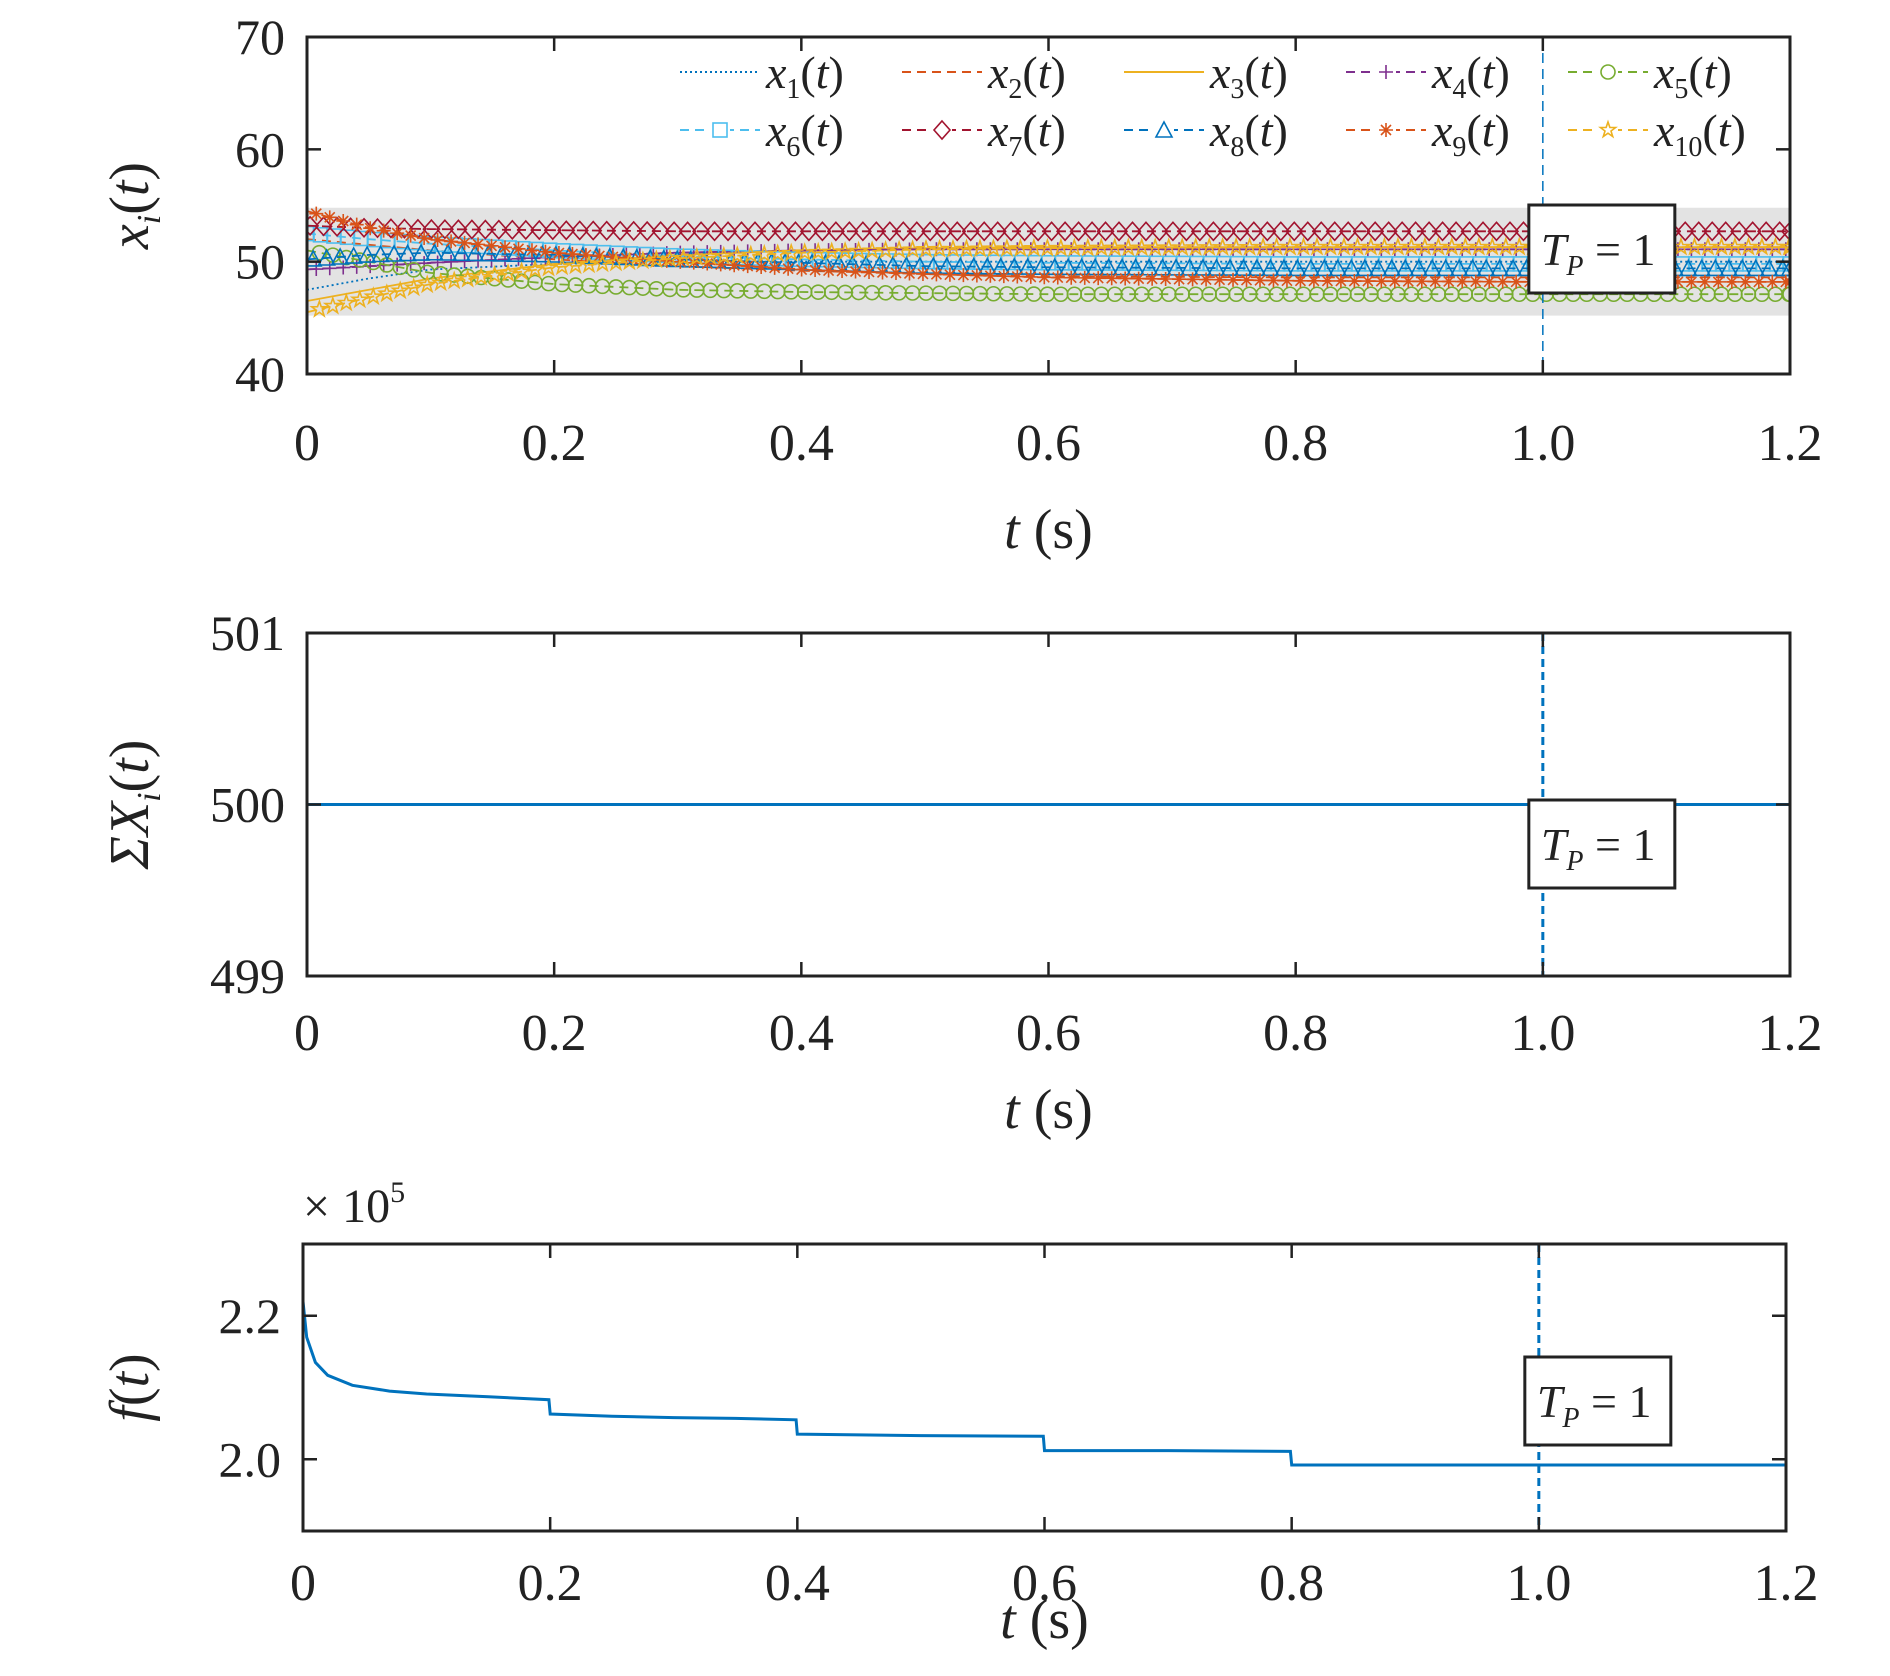 The height and width of the screenshot is (1676, 1890). Describe the element at coordinates (307, 443) in the screenshot. I see `x-tick-label: 0` at that location.